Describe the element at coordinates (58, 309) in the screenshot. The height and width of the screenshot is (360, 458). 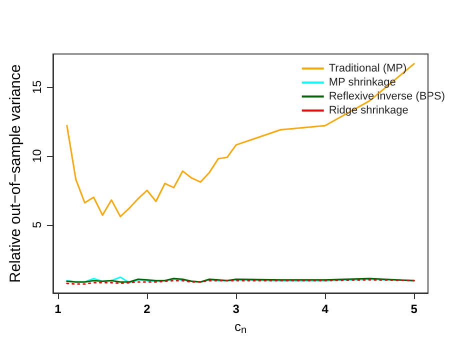
I see `x-tick-label: 1` at that location.